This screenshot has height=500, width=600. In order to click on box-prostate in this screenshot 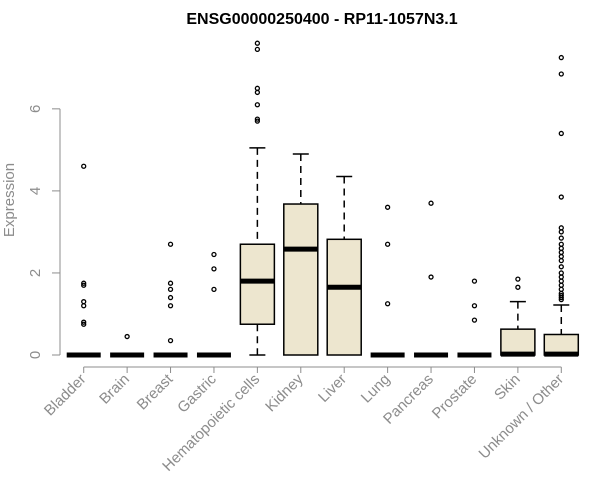, I will do `click(474, 318)`.